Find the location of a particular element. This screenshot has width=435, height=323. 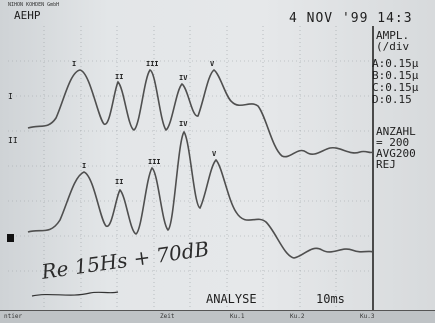

channel-c-amplitude: C:0.15µ is located at coordinates (395, 87).